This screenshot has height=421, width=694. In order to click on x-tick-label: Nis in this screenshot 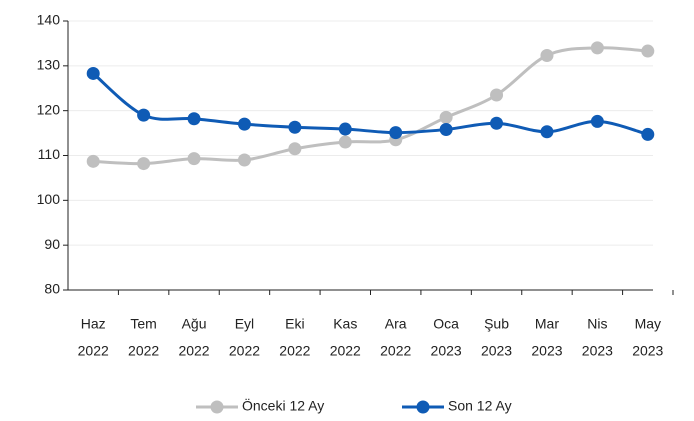, I will do `click(597, 324)`.